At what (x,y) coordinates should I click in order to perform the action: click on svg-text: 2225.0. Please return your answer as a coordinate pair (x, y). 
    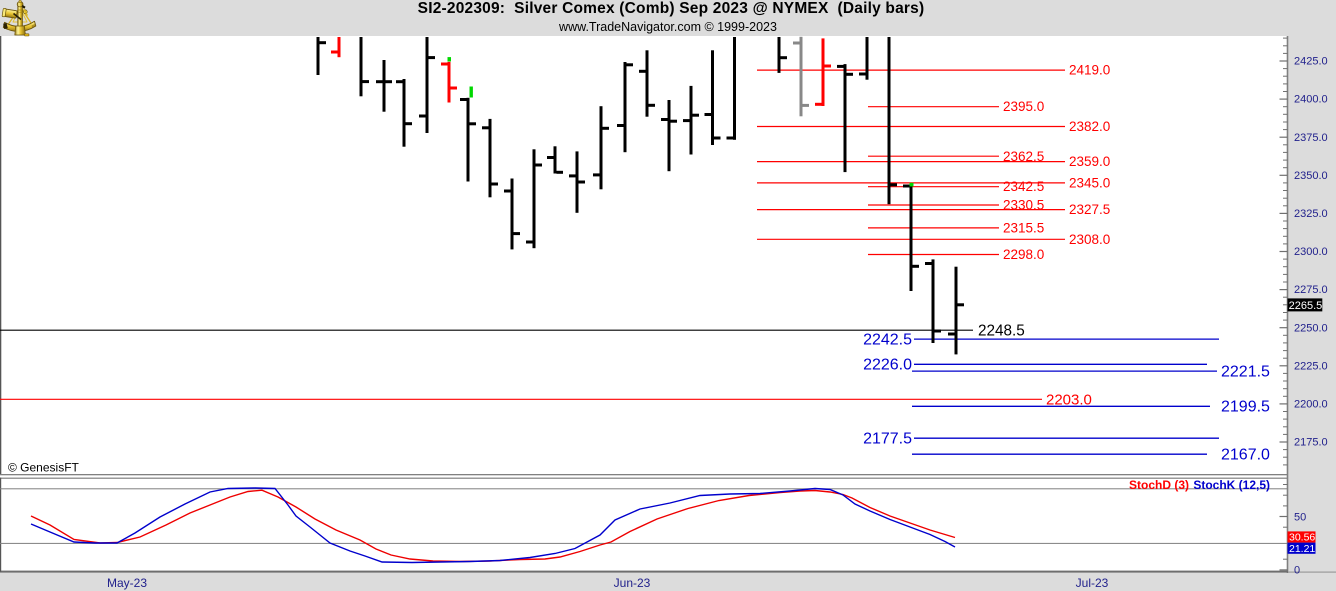
    Looking at the image, I should click on (1311, 366).